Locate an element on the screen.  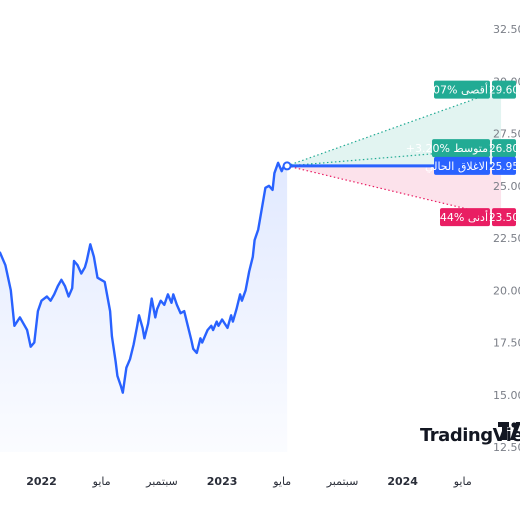
forecast-avg-badge-value-bg is located at coordinates (504, 148).